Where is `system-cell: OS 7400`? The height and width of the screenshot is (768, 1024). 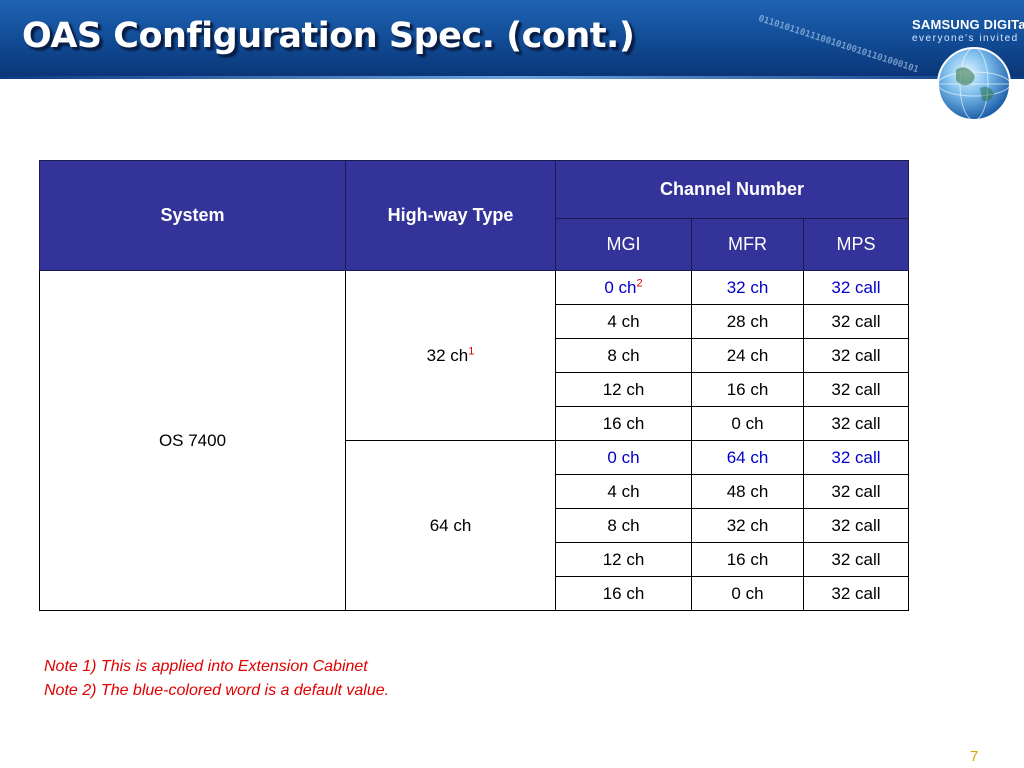
system-cell: OS 7400 is located at coordinates (192, 440).